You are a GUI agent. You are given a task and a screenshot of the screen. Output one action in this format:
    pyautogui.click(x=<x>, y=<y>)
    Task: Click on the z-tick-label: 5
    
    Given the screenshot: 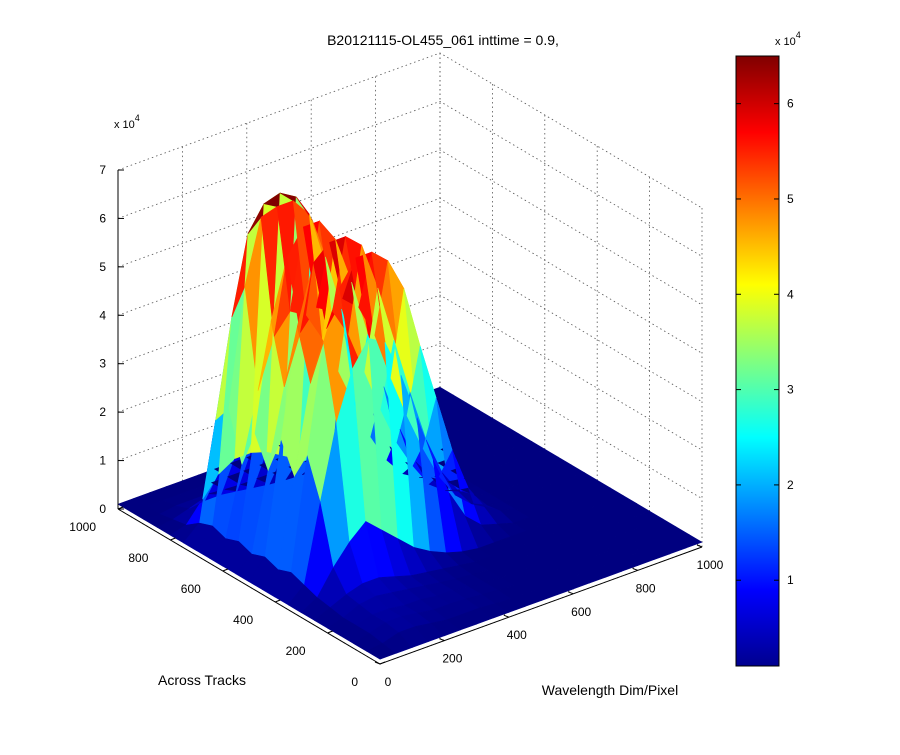 What is the action you would take?
    pyautogui.click(x=102, y=267)
    